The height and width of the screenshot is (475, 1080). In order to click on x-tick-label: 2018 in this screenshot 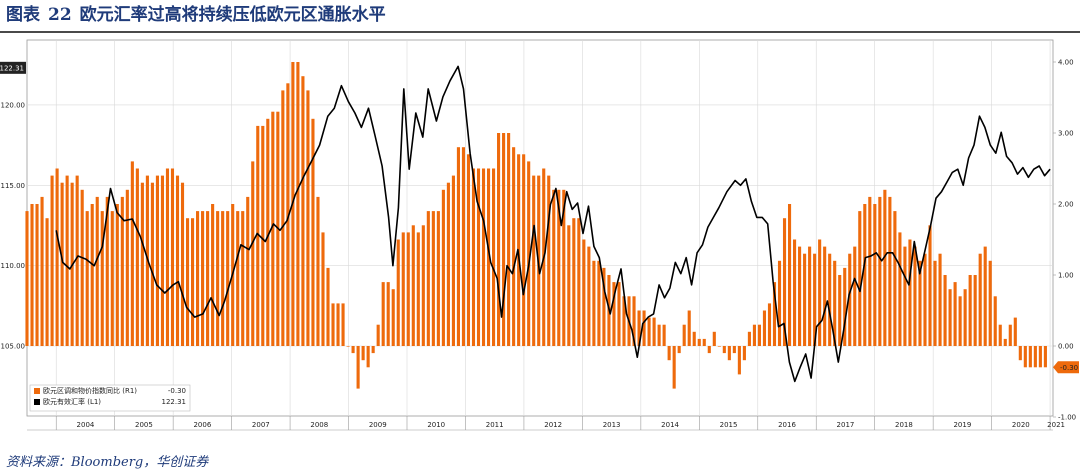, I will do `click(904, 425)`.